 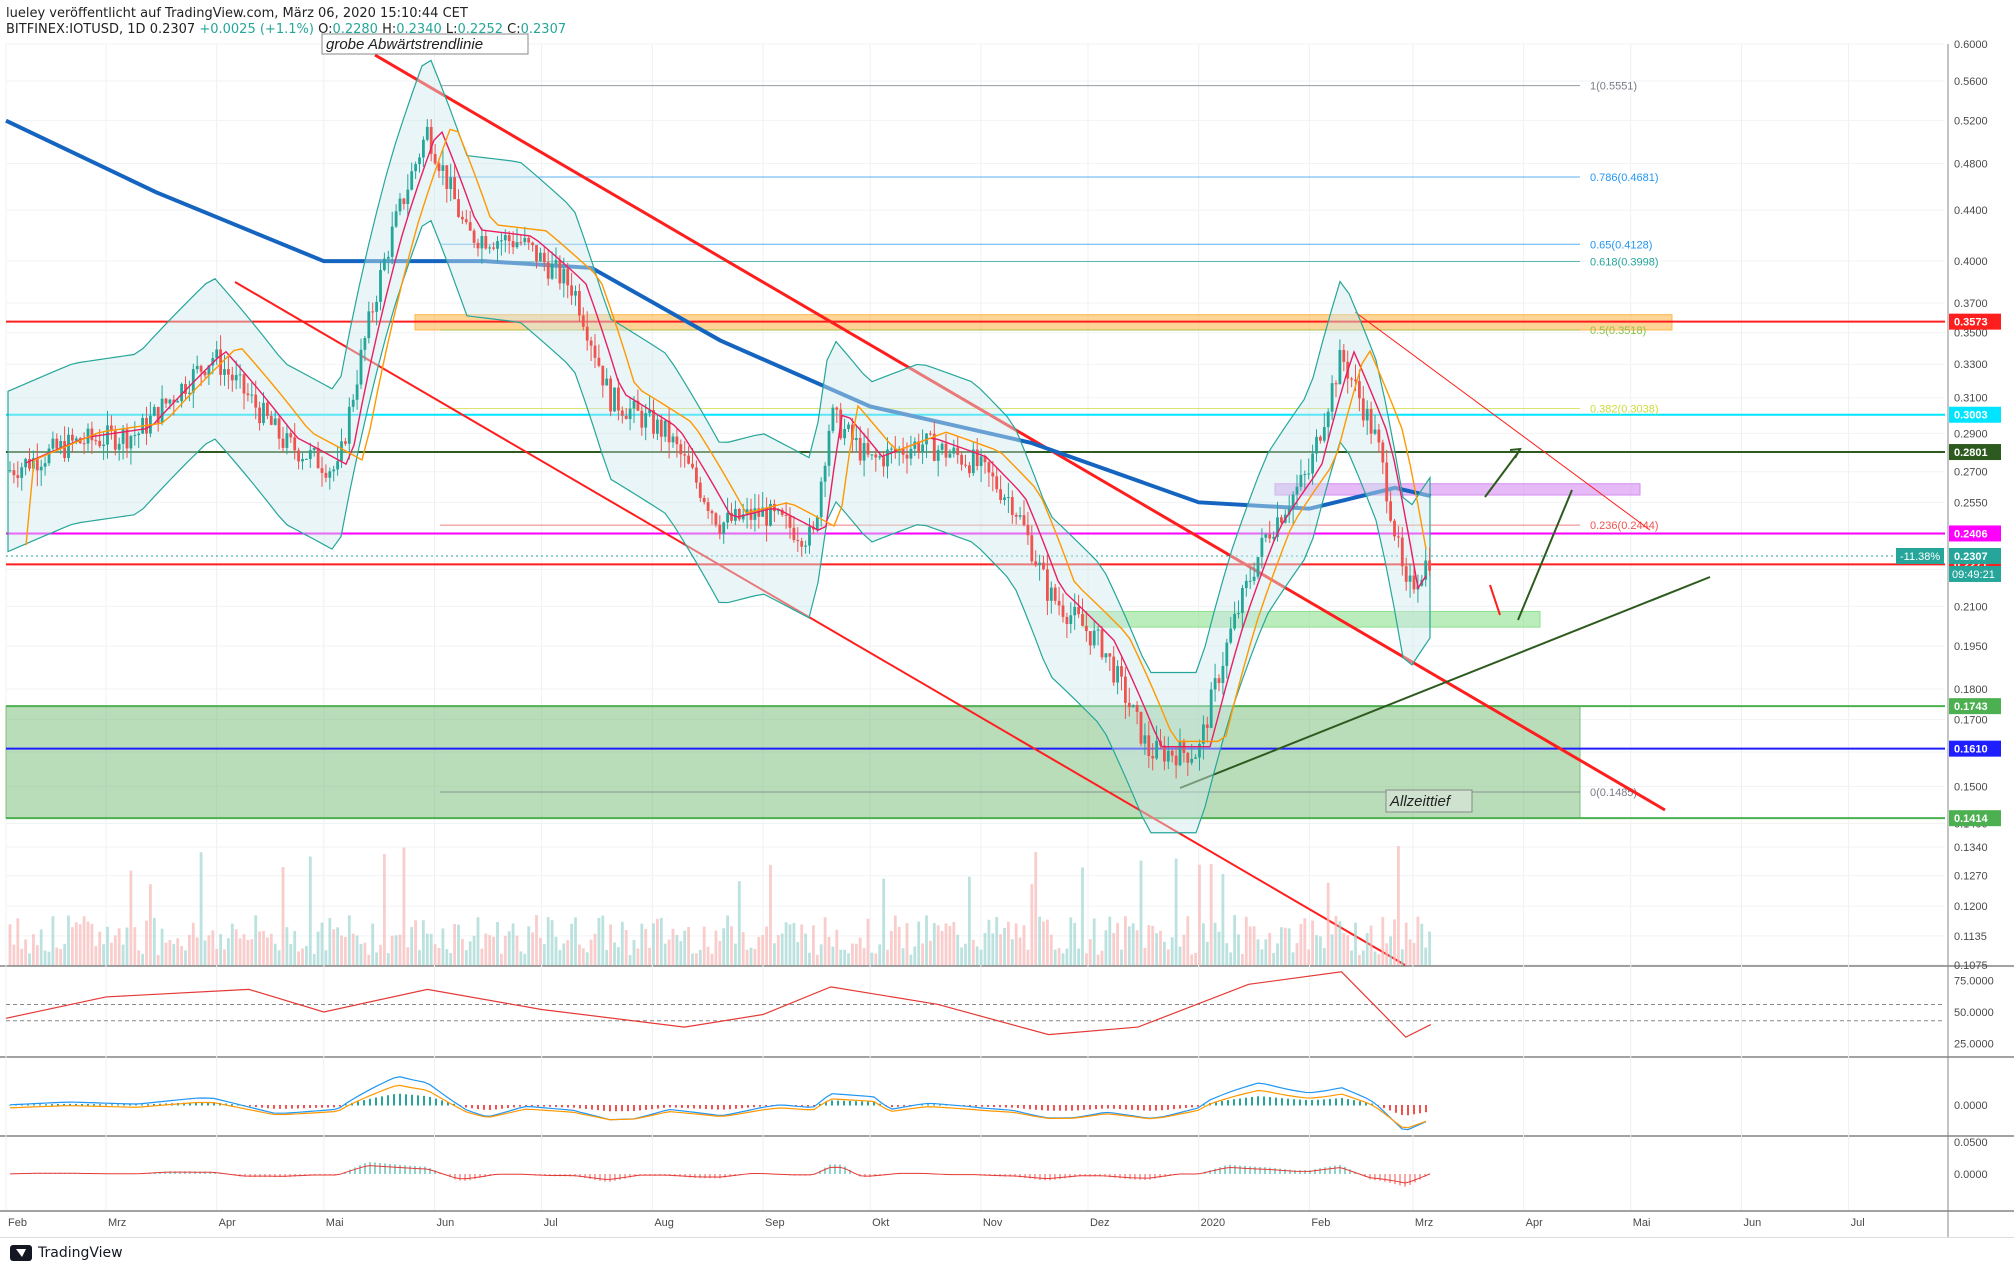 What do you see at coordinates (1971, 399) in the screenshot?
I see `price-tick-label: 0.3100` at bounding box center [1971, 399].